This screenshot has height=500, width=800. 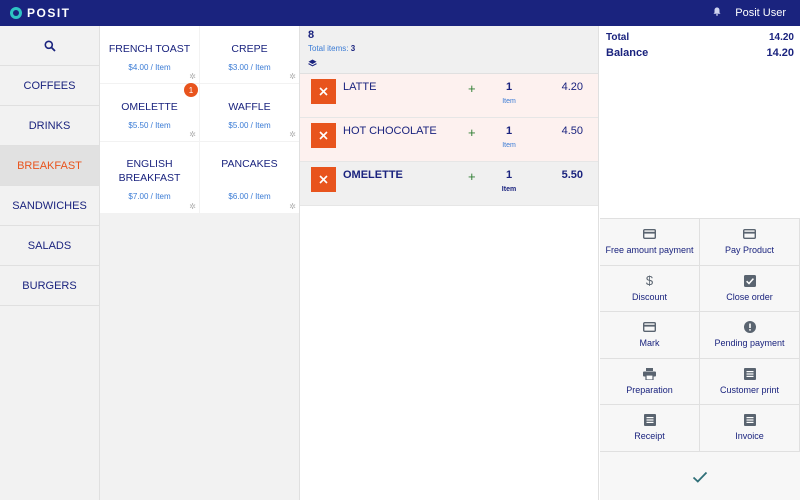 I want to click on customer-print-button: Customer print, so click(x=750, y=381).